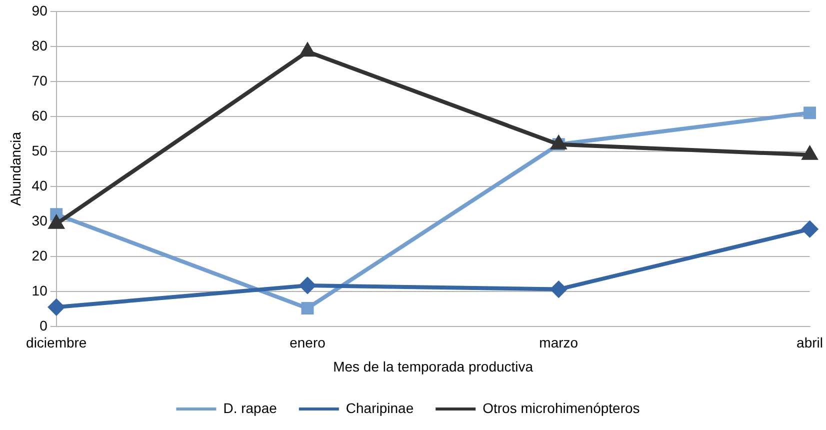 The height and width of the screenshot is (430, 826). Describe the element at coordinates (40, 10) in the screenshot. I see `y-tick-label: 90` at that location.